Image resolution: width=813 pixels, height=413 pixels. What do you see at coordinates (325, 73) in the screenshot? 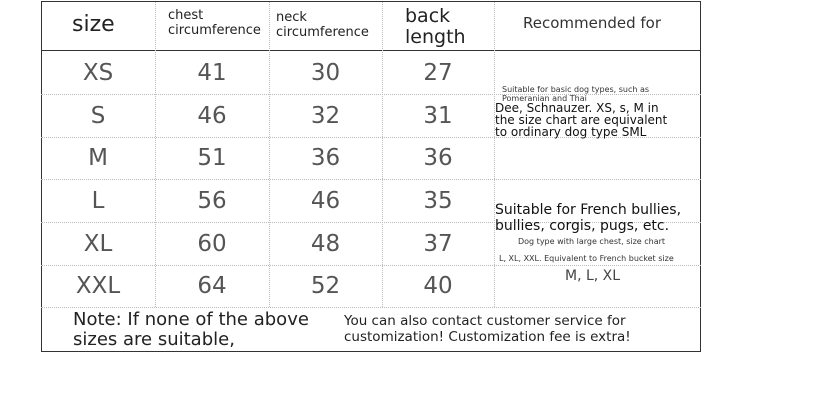
I see `measurement-cell: 30` at bounding box center [325, 73].